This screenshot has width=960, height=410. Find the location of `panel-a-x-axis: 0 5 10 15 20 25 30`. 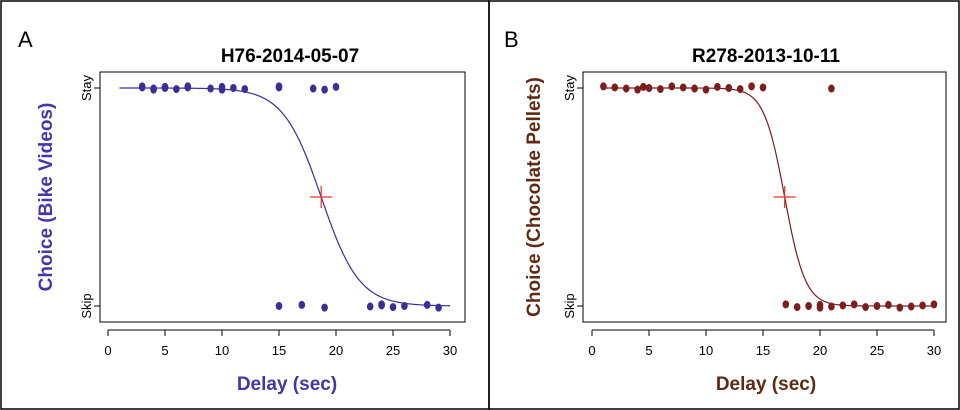

panel-a-x-axis: 0 5 10 15 20 25 30 is located at coordinates (280, 343).